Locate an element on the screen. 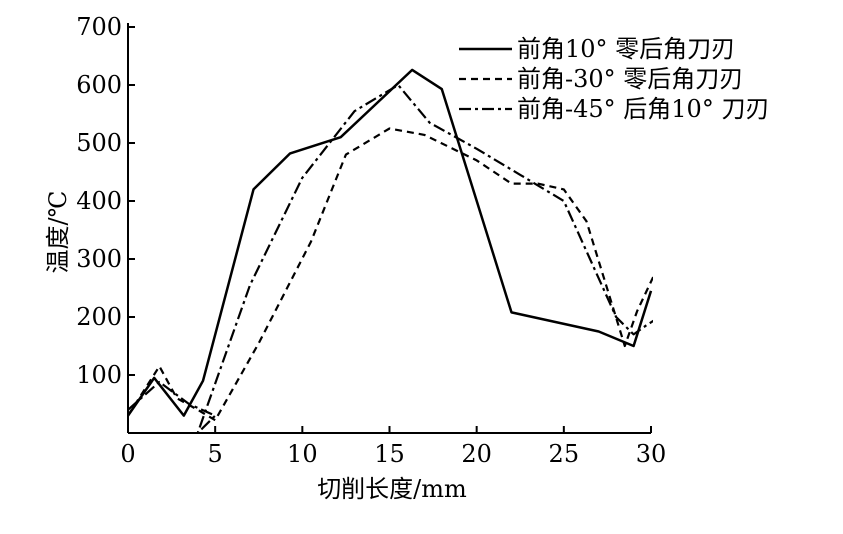 The height and width of the screenshot is (534, 843). y-tick-label: 100 is located at coordinates (99, 375).